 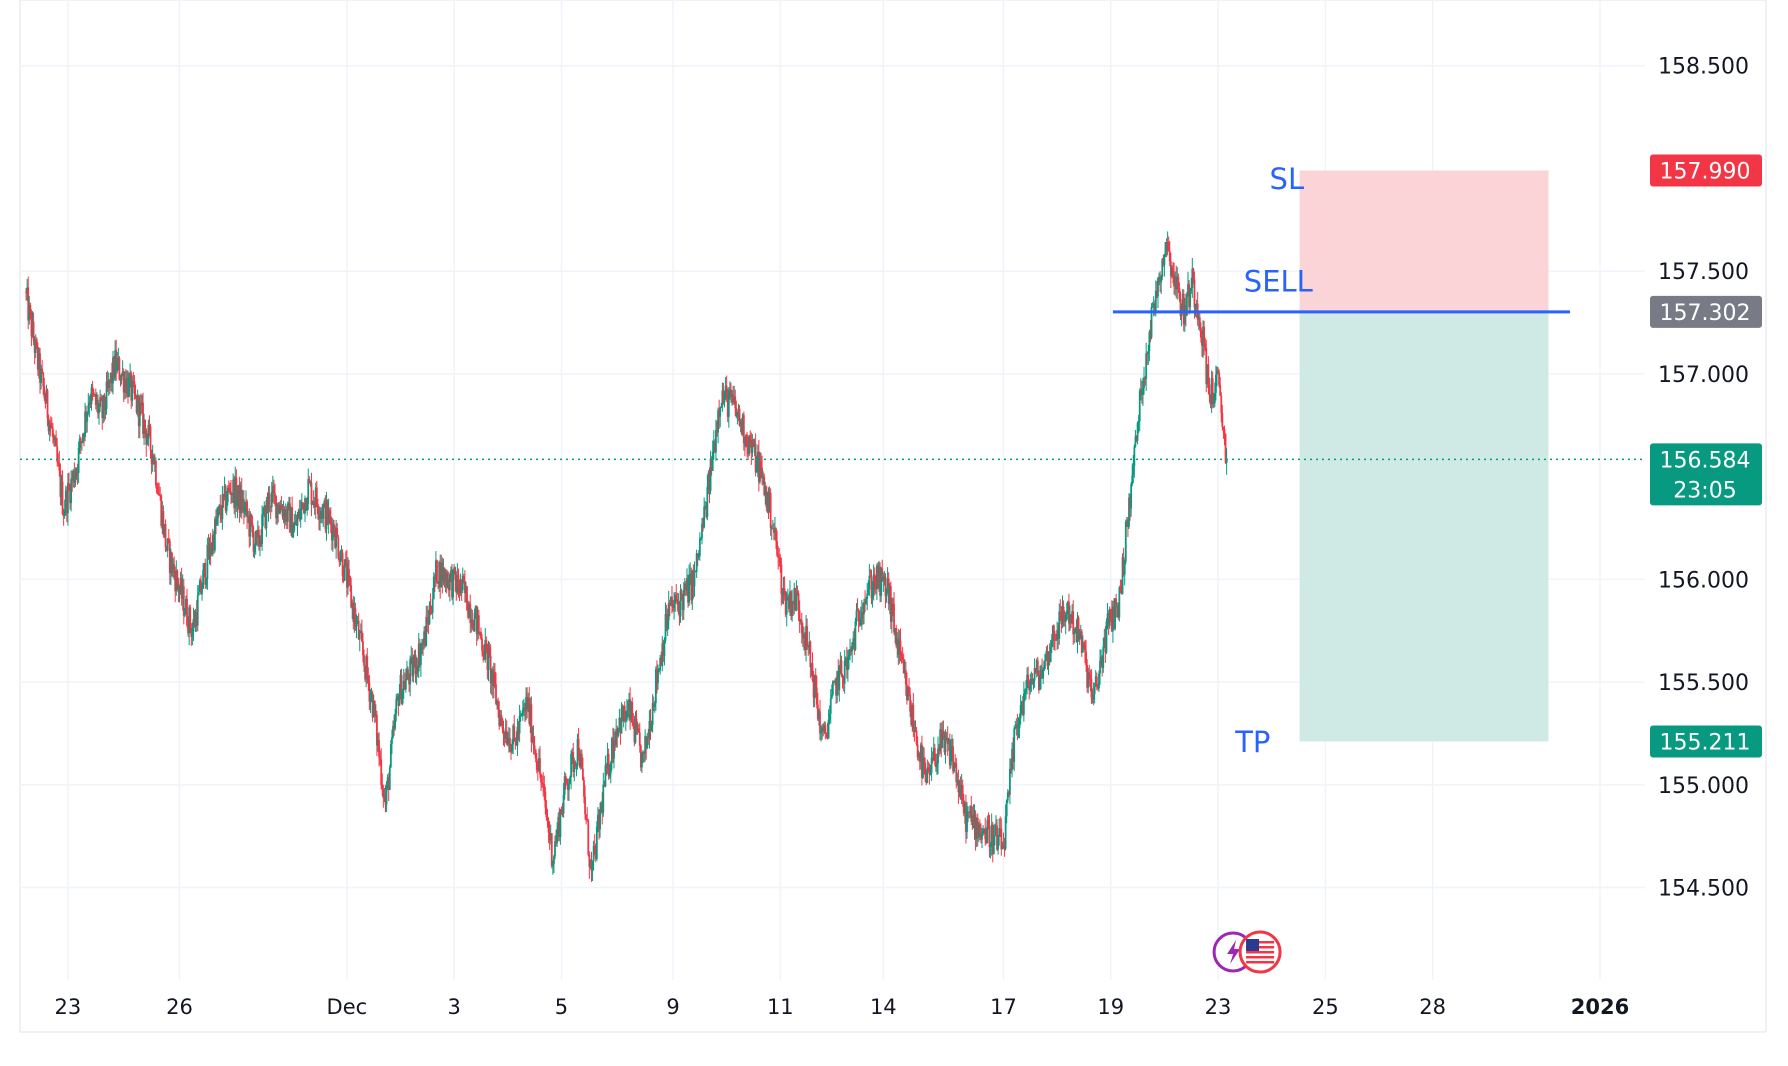 What do you see at coordinates (1424, 526) in the screenshot?
I see `take-profit-zone` at bounding box center [1424, 526].